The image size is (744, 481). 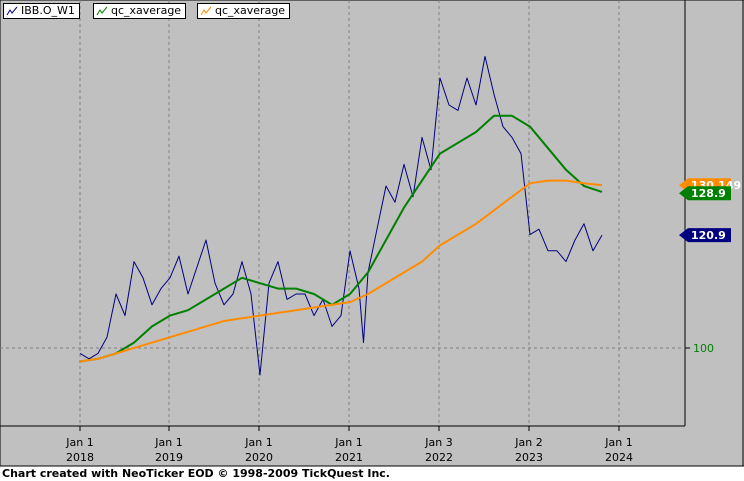 I want to click on price-tag: 120.9, so click(x=705, y=235).